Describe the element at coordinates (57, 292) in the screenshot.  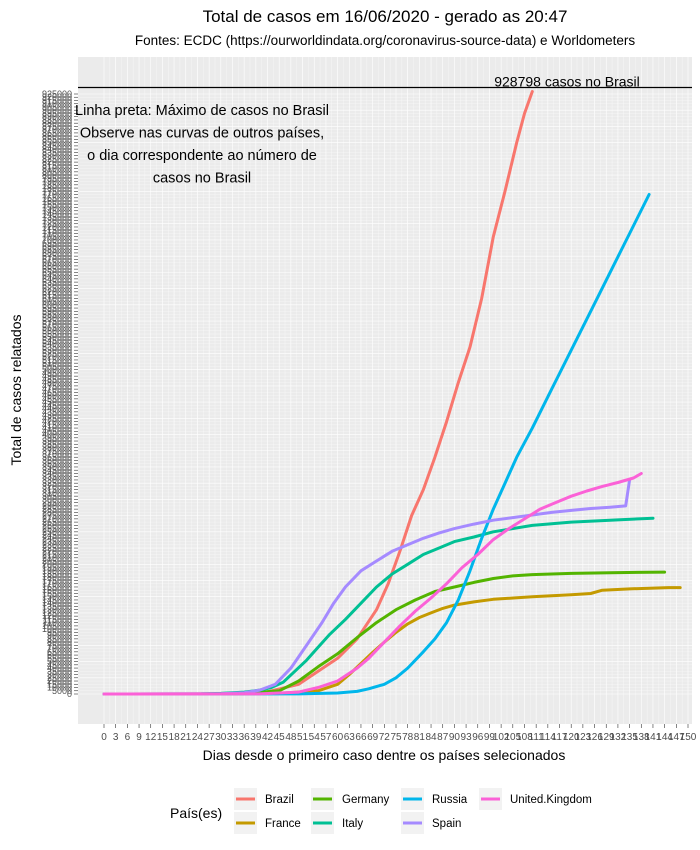
I see `y-tick-label: 620000` at that location.